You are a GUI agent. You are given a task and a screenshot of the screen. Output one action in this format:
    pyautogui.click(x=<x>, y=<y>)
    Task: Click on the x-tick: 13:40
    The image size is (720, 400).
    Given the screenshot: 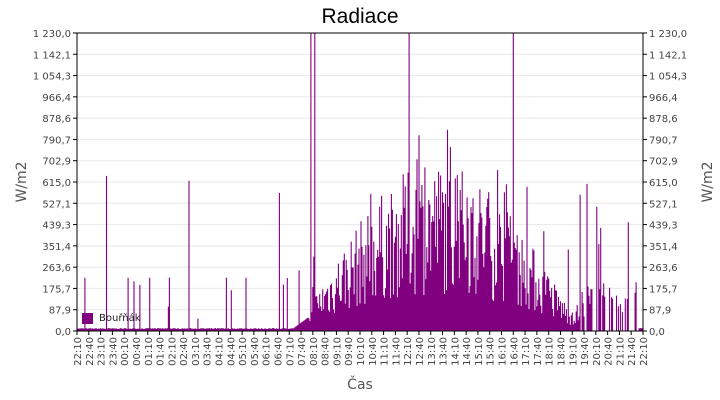 What is the action you would take?
    pyautogui.click(x=444, y=351)
    